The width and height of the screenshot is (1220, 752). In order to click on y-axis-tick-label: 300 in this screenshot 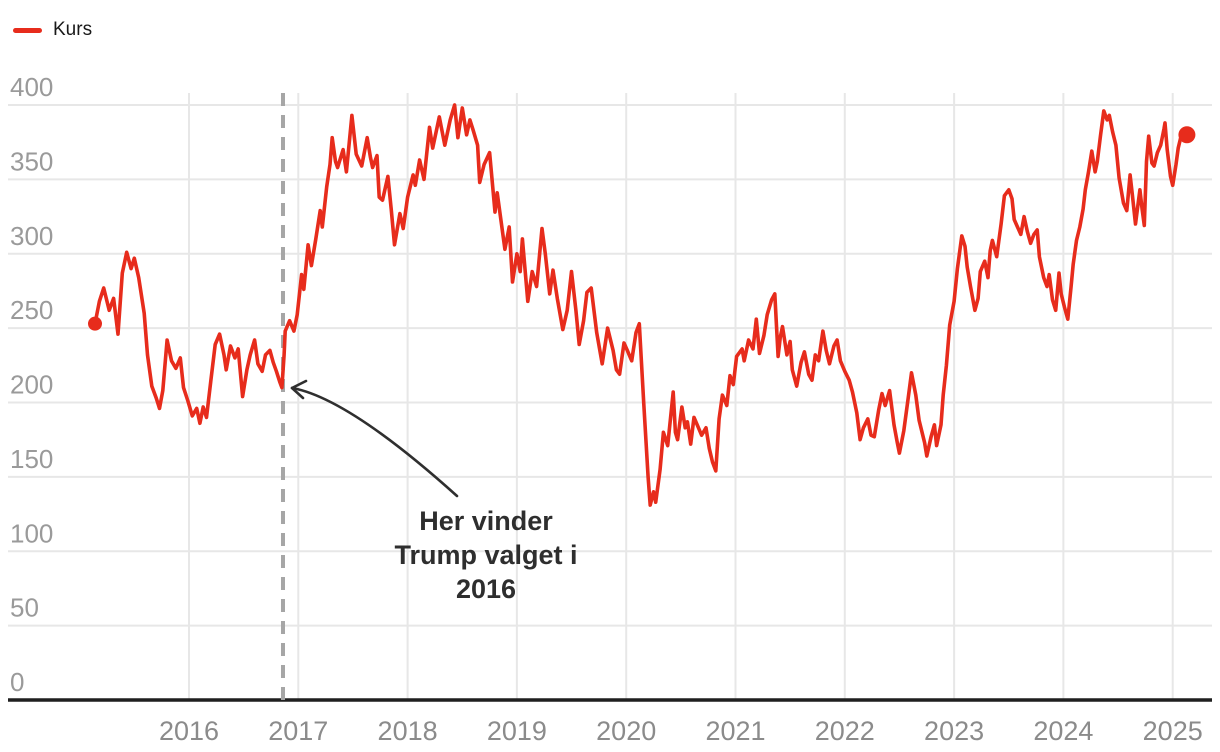, I will do `click(31, 236)`.